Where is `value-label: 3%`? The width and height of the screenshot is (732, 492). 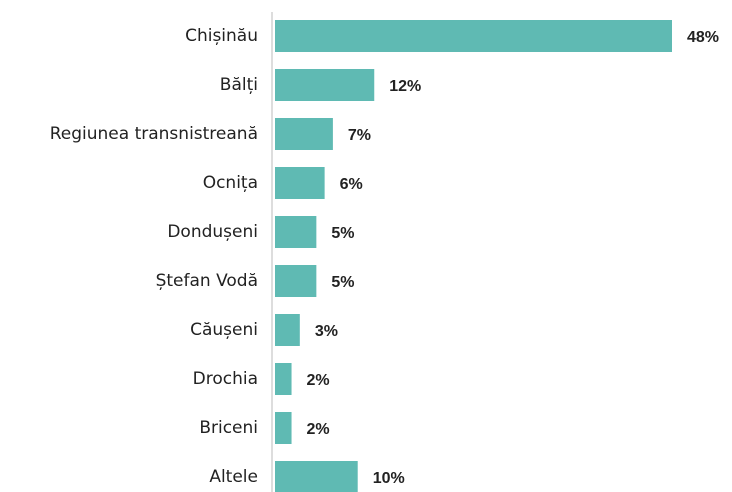 value-label: 3% is located at coordinates (326, 331).